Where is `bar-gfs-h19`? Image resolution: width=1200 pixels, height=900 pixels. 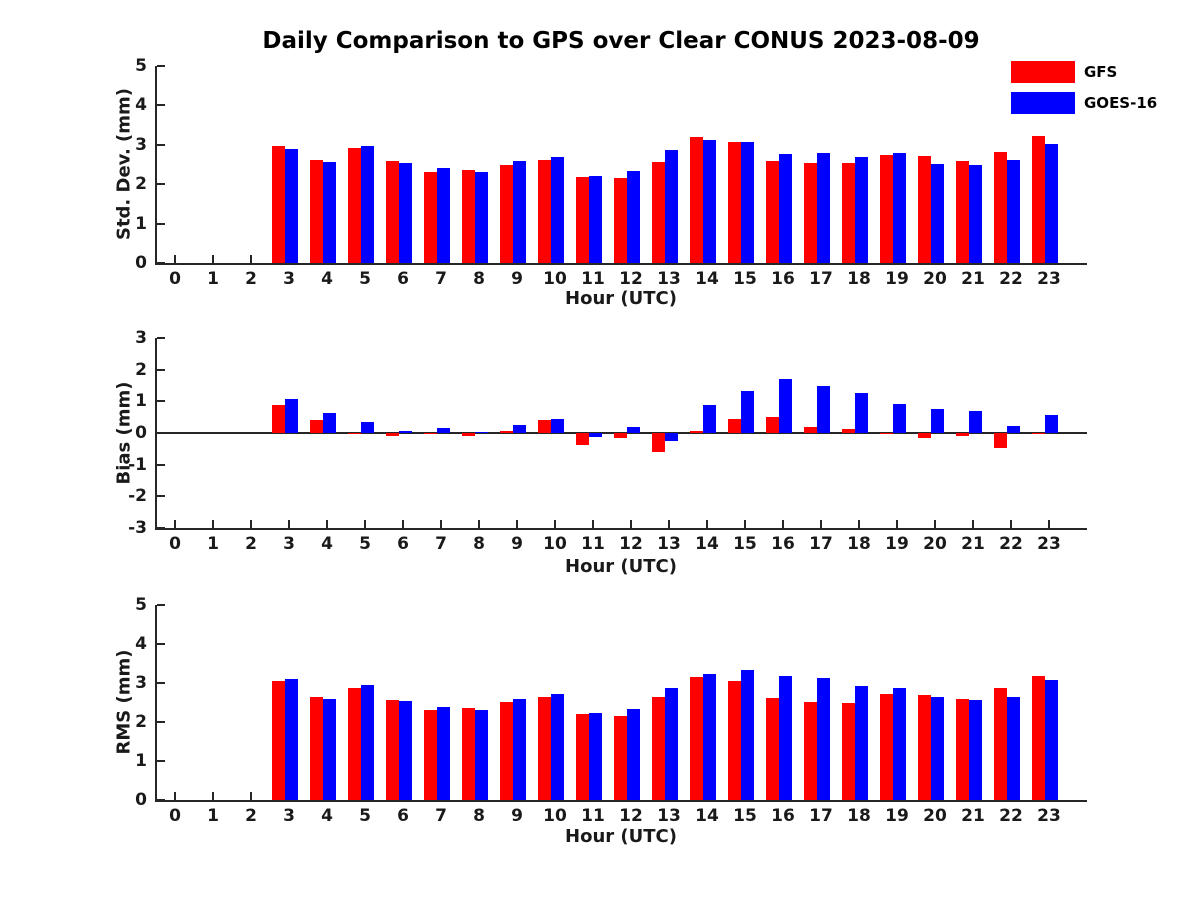
bar-gfs-h19 is located at coordinates (886, 433).